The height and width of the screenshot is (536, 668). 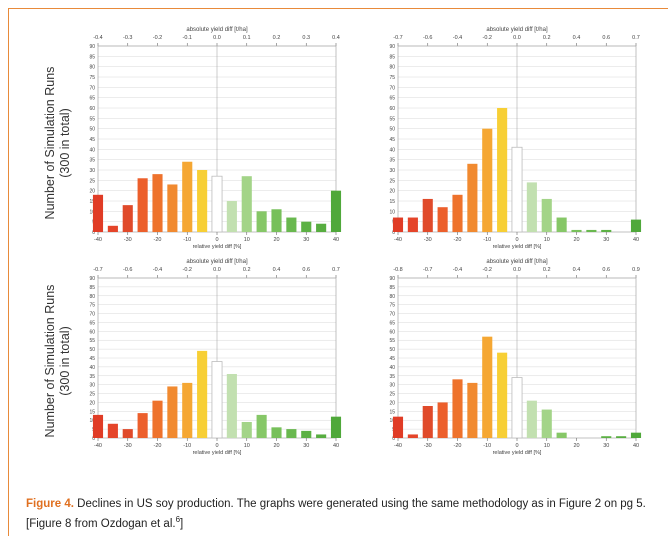 What do you see at coordinates (636, 446) in the screenshot?
I see `x-tick-label: 40` at bounding box center [636, 446].